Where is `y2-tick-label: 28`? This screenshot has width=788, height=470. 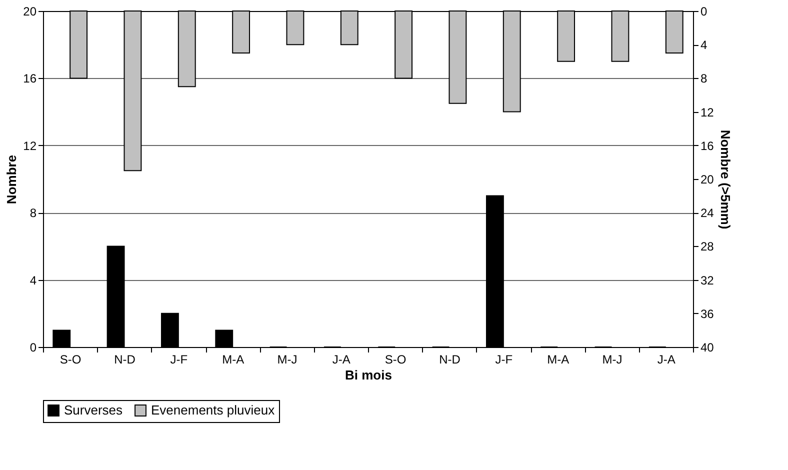
y2-tick-label: 28 is located at coordinates (707, 247).